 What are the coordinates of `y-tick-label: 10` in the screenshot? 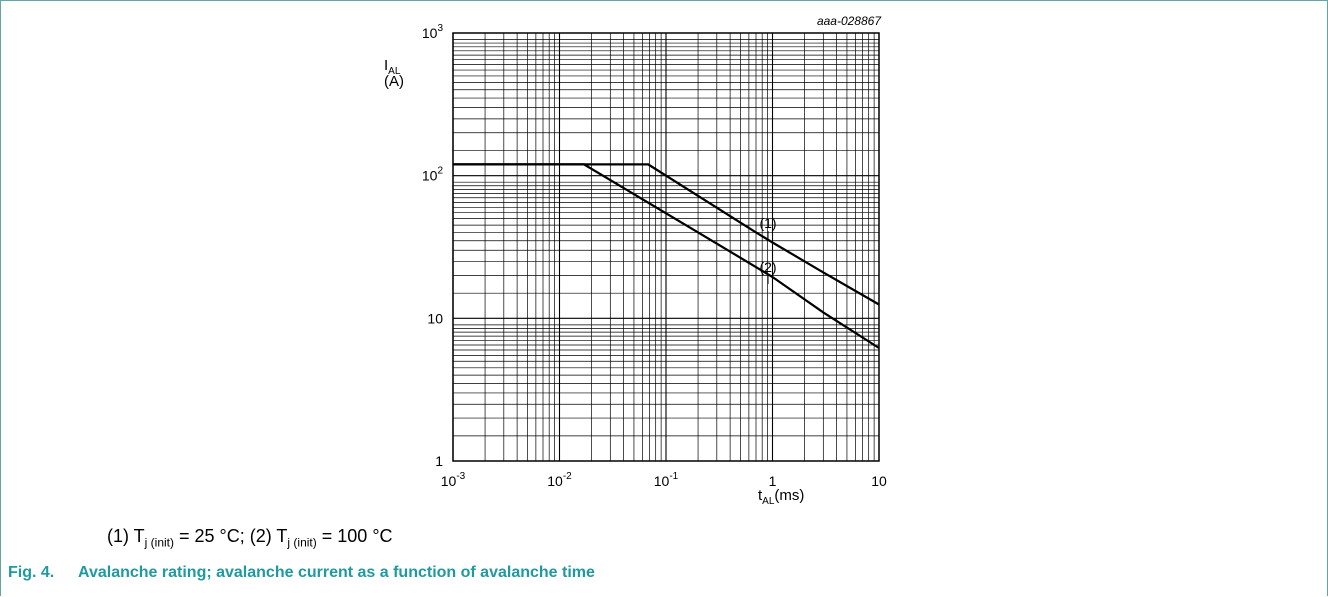 It's located at (435, 318).